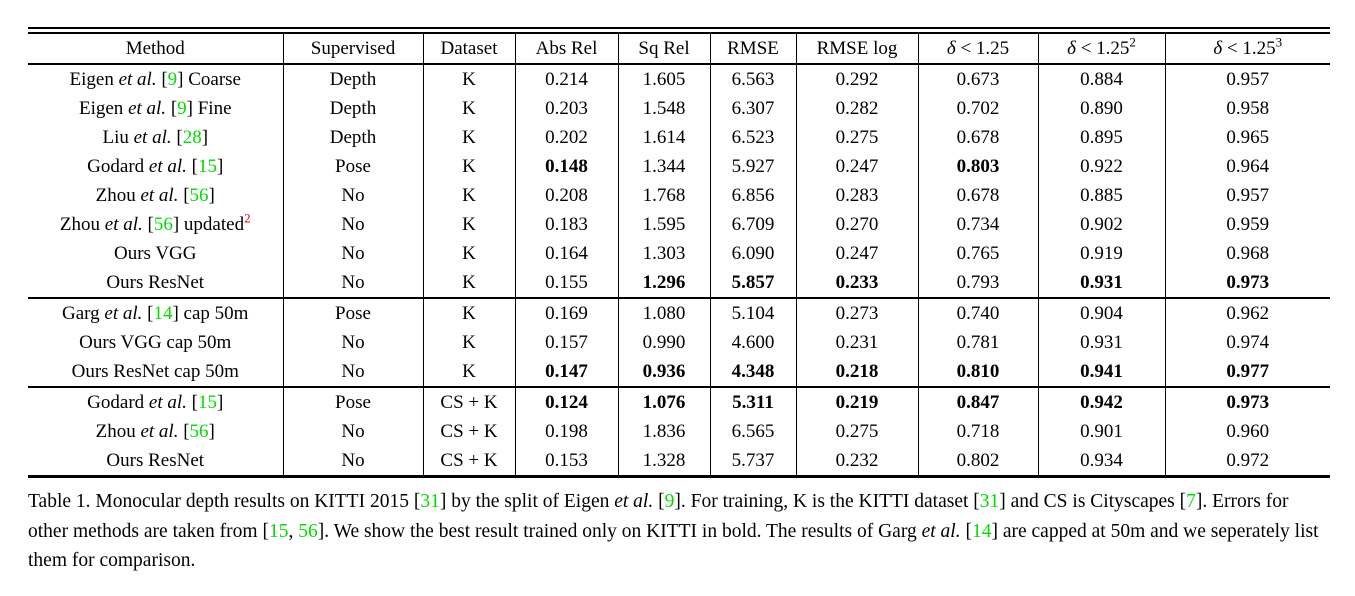  What do you see at coordinates (468, 47) in the screenshot?
I see `column-header: Dataset` at bounding box center [468, 47].